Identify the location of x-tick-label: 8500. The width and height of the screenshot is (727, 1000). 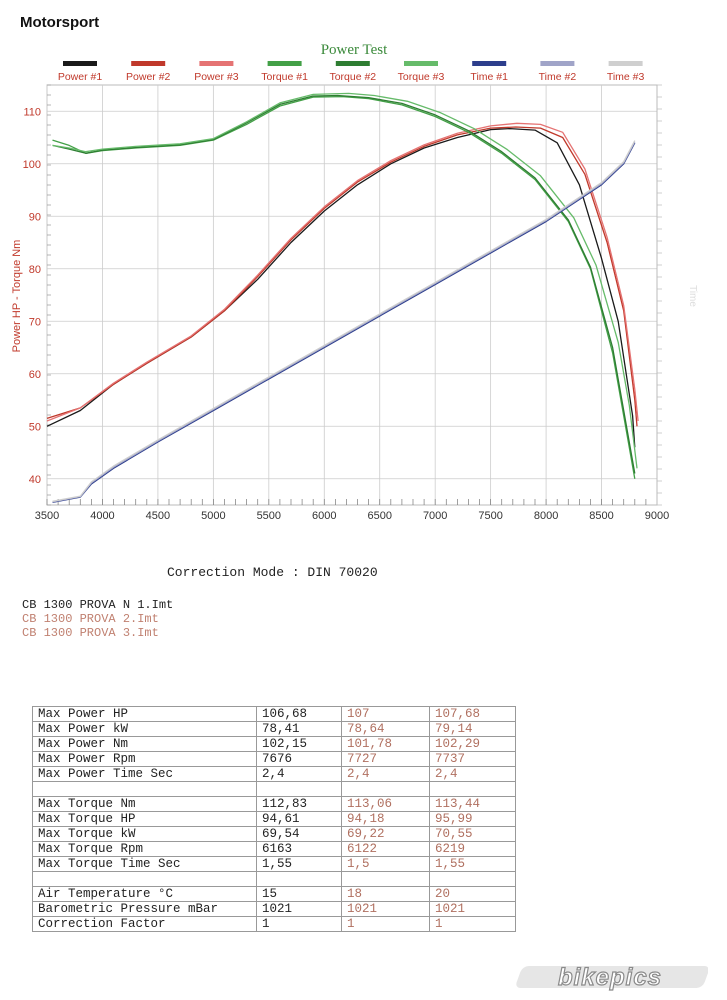
(601, 516).